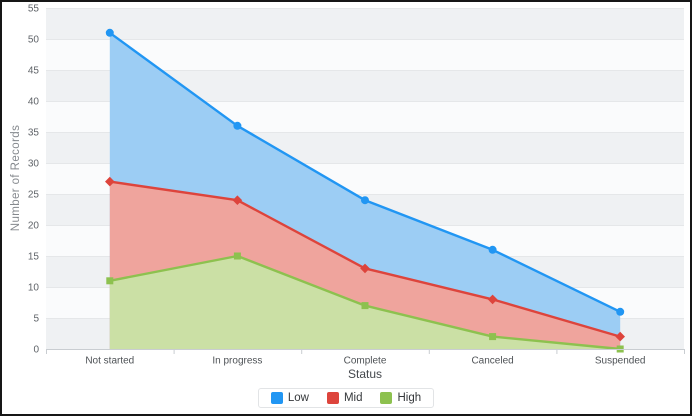 This screenshot has height=416, width=692. What do you see at coordinates (34, 195) in the screenshot?
I see `y-tick-label: 25` at bounding box center [34, 195].